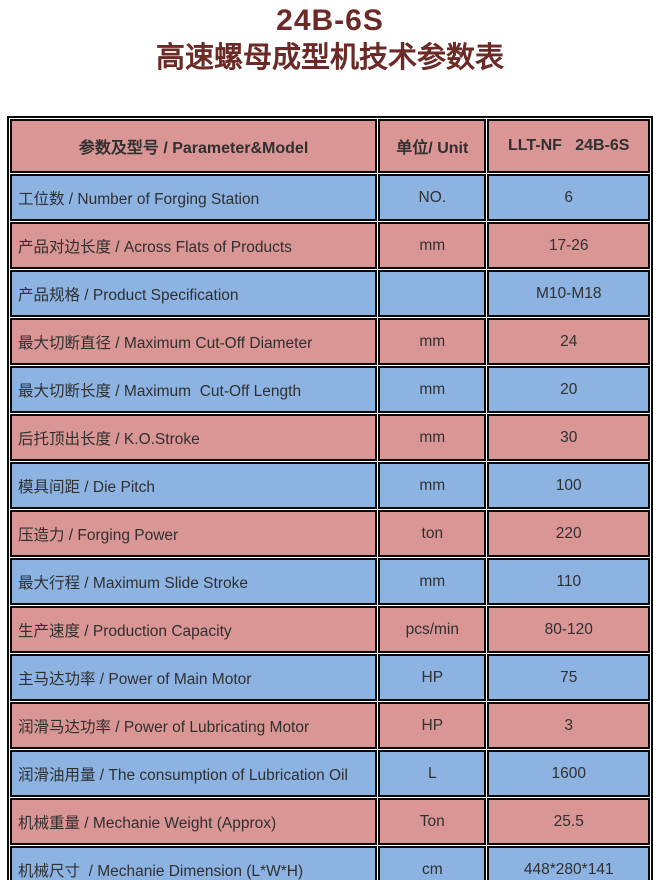 This screenshot has width=660, height=880. What do you see at coordinates (194, 197) in the screenshot?
I see `param-label-cell: 工位数 / Number of Forging Station` at bounding box center [194, 197].